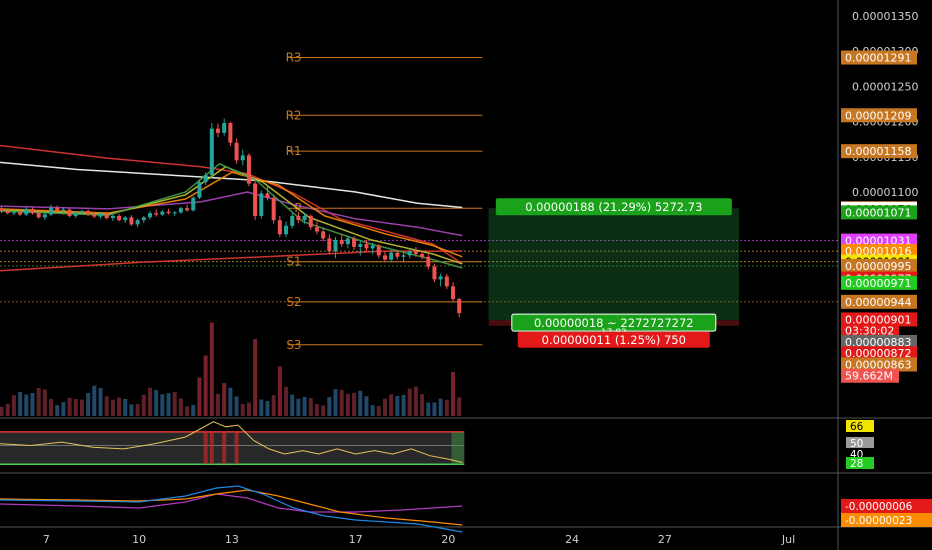 The image size is (932, 550). Describe the element at coordinates (878, 364) in the screenshot. I see `price-tag-label: 0.00000863` at that location.